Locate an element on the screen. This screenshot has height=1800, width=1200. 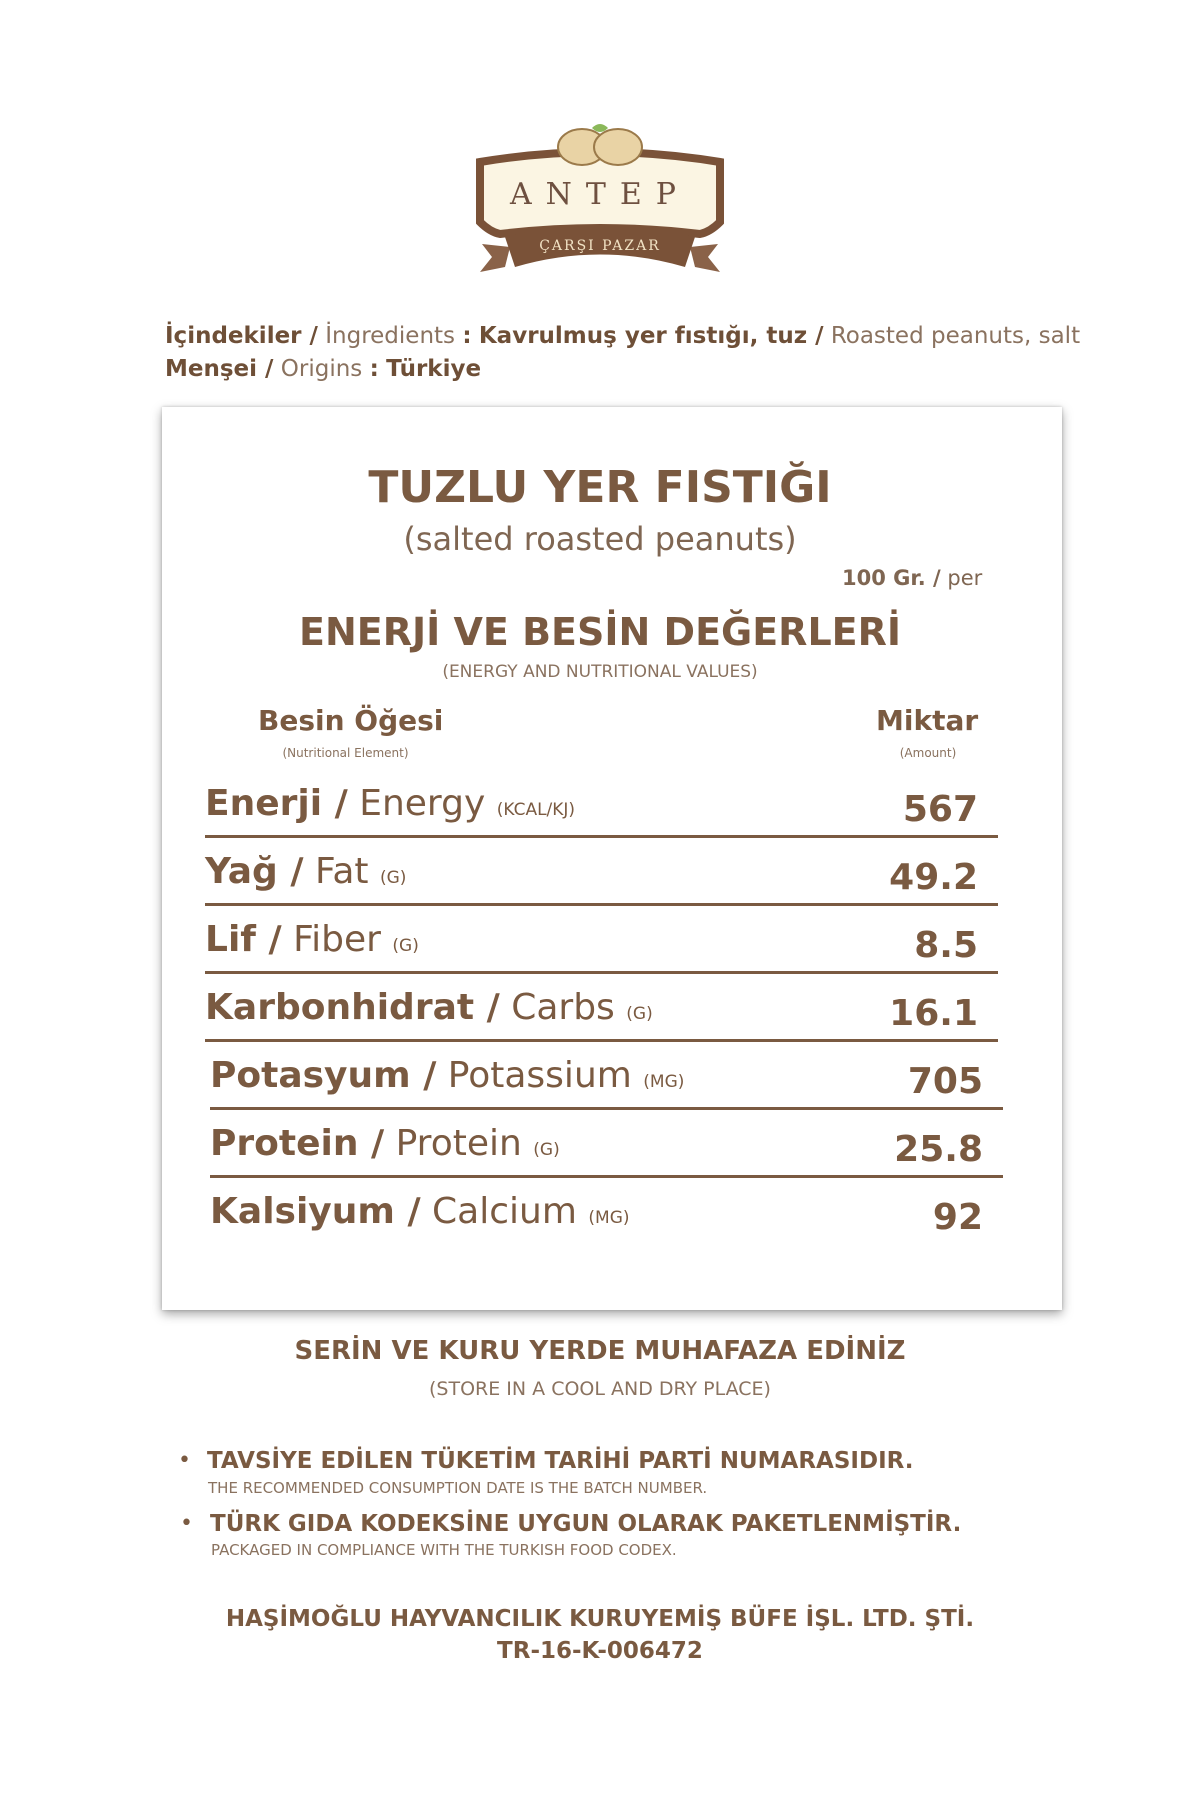
nutrient-name: Kalsiyum / Calcium (MG) is located at coordinates (420, 1211).